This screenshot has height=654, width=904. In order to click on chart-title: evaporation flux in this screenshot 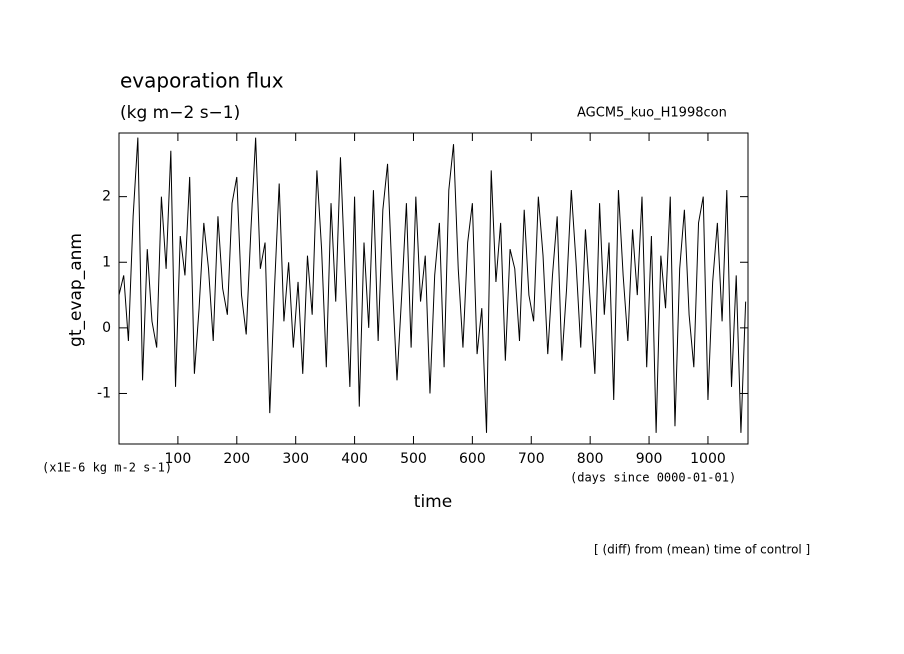, I will do `click(202, 81)`.